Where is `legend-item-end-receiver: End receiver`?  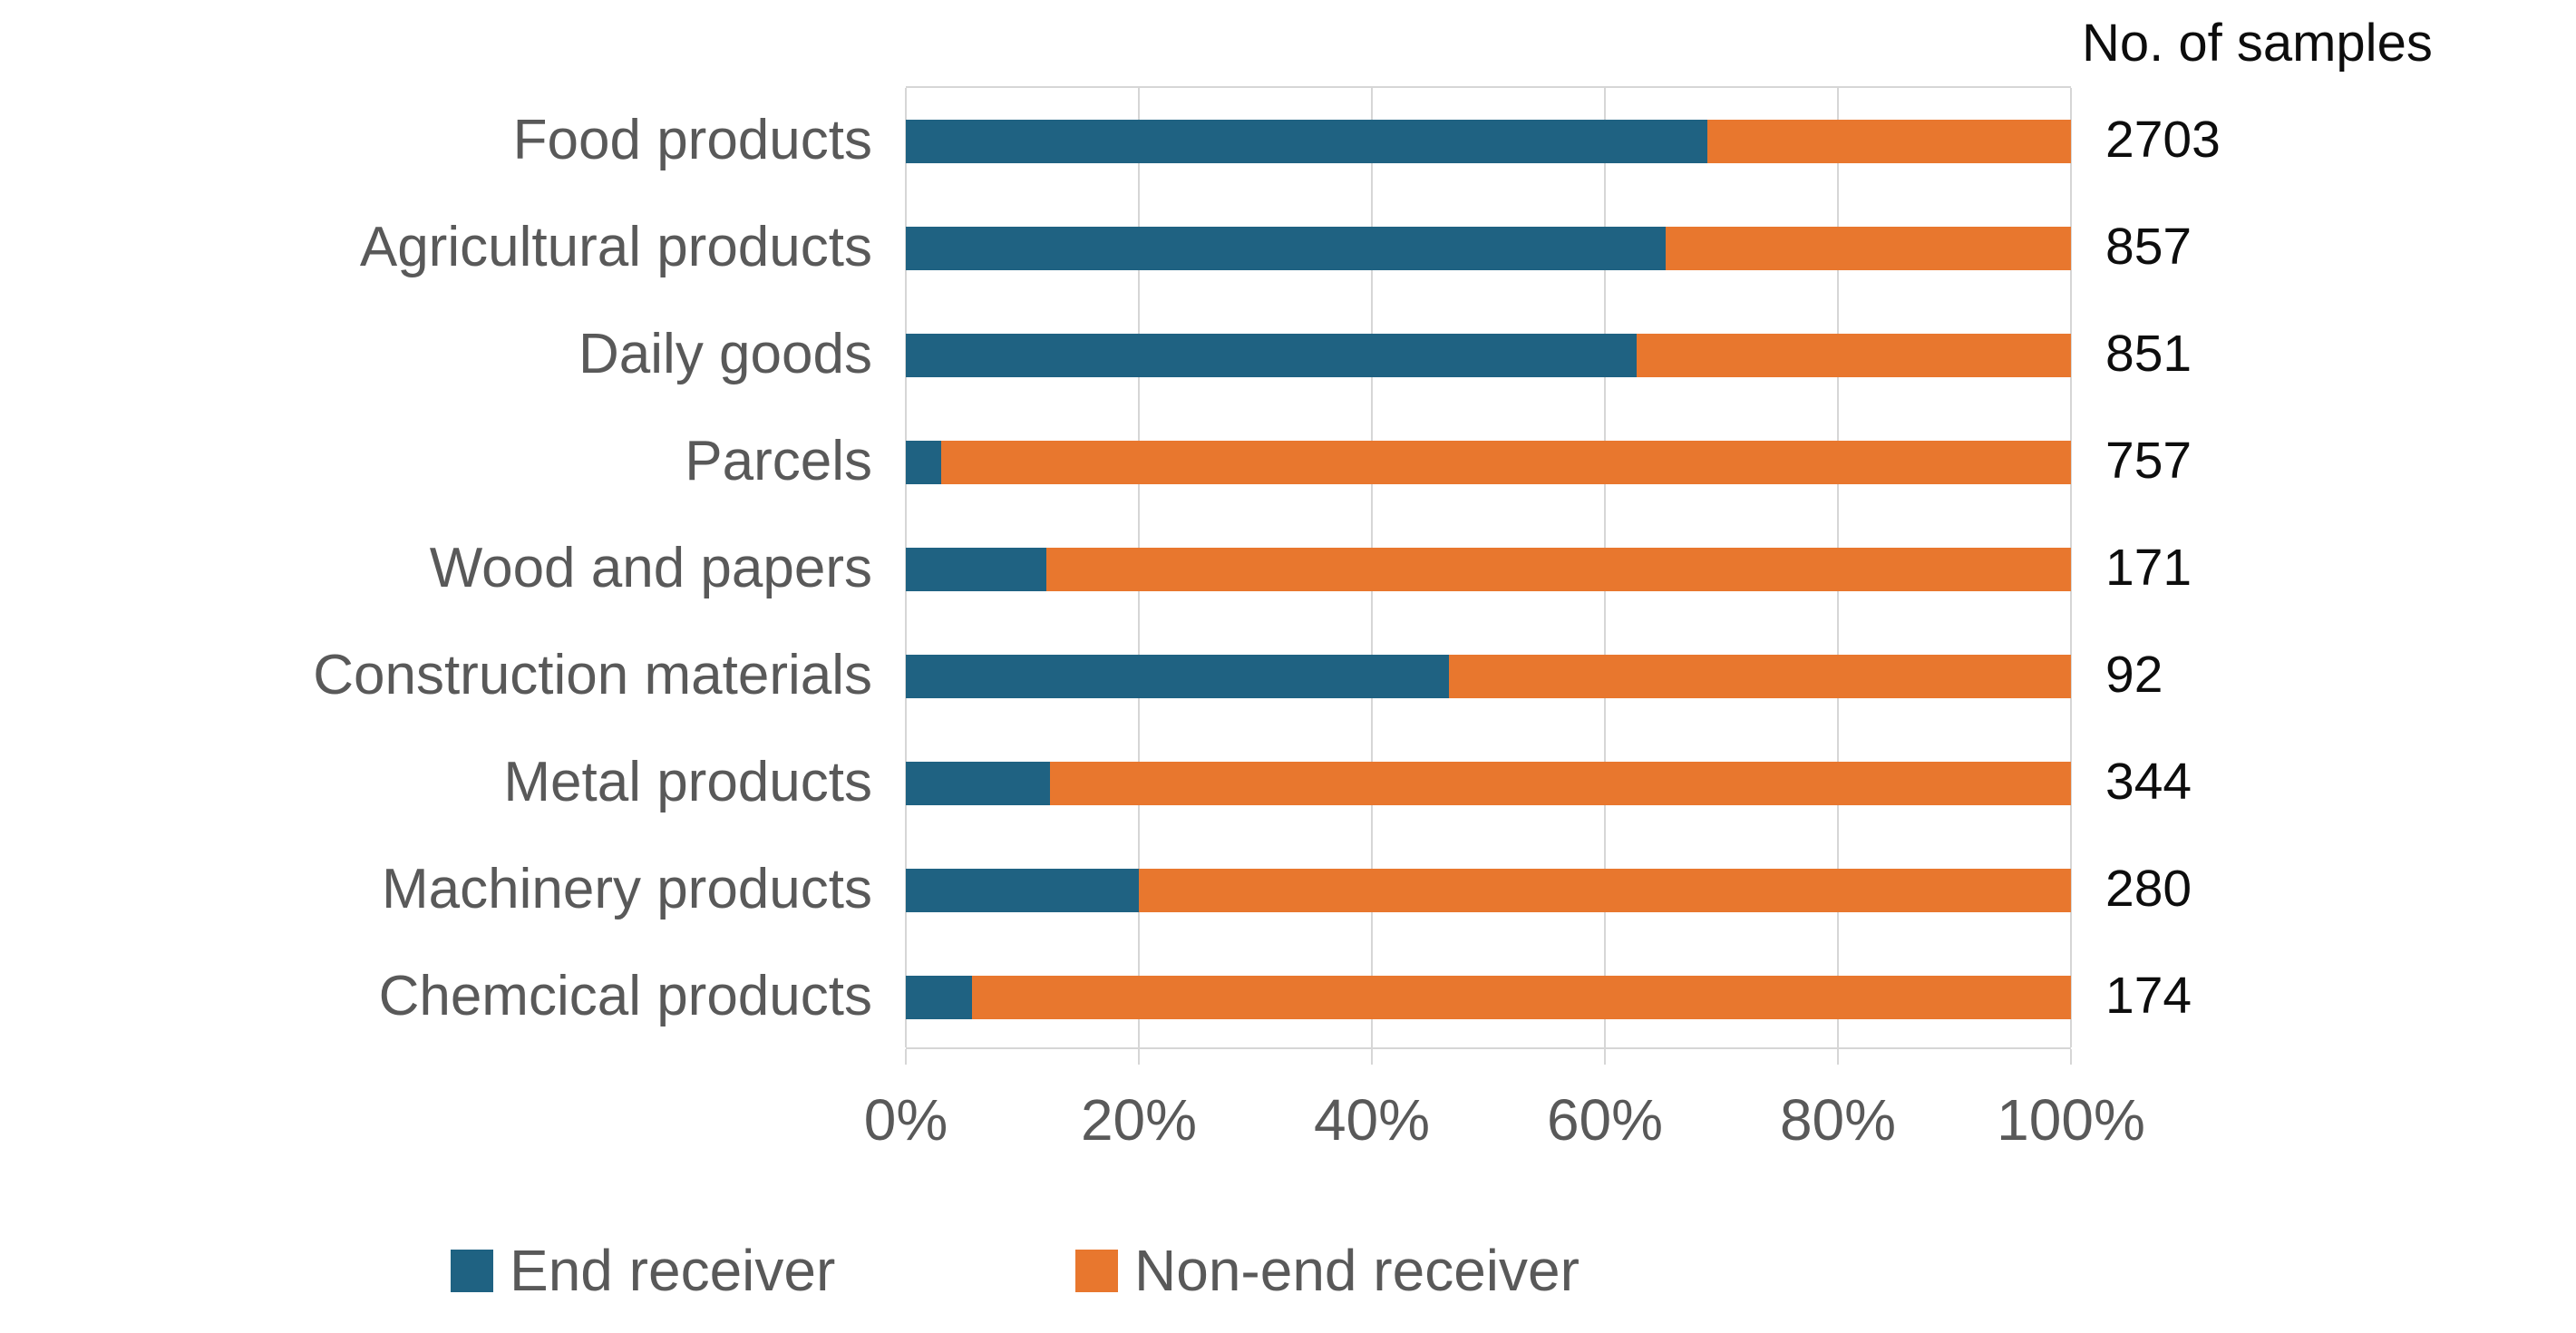 legend-item-end-receiver: End receiver is located at coordinates (643, 1271).